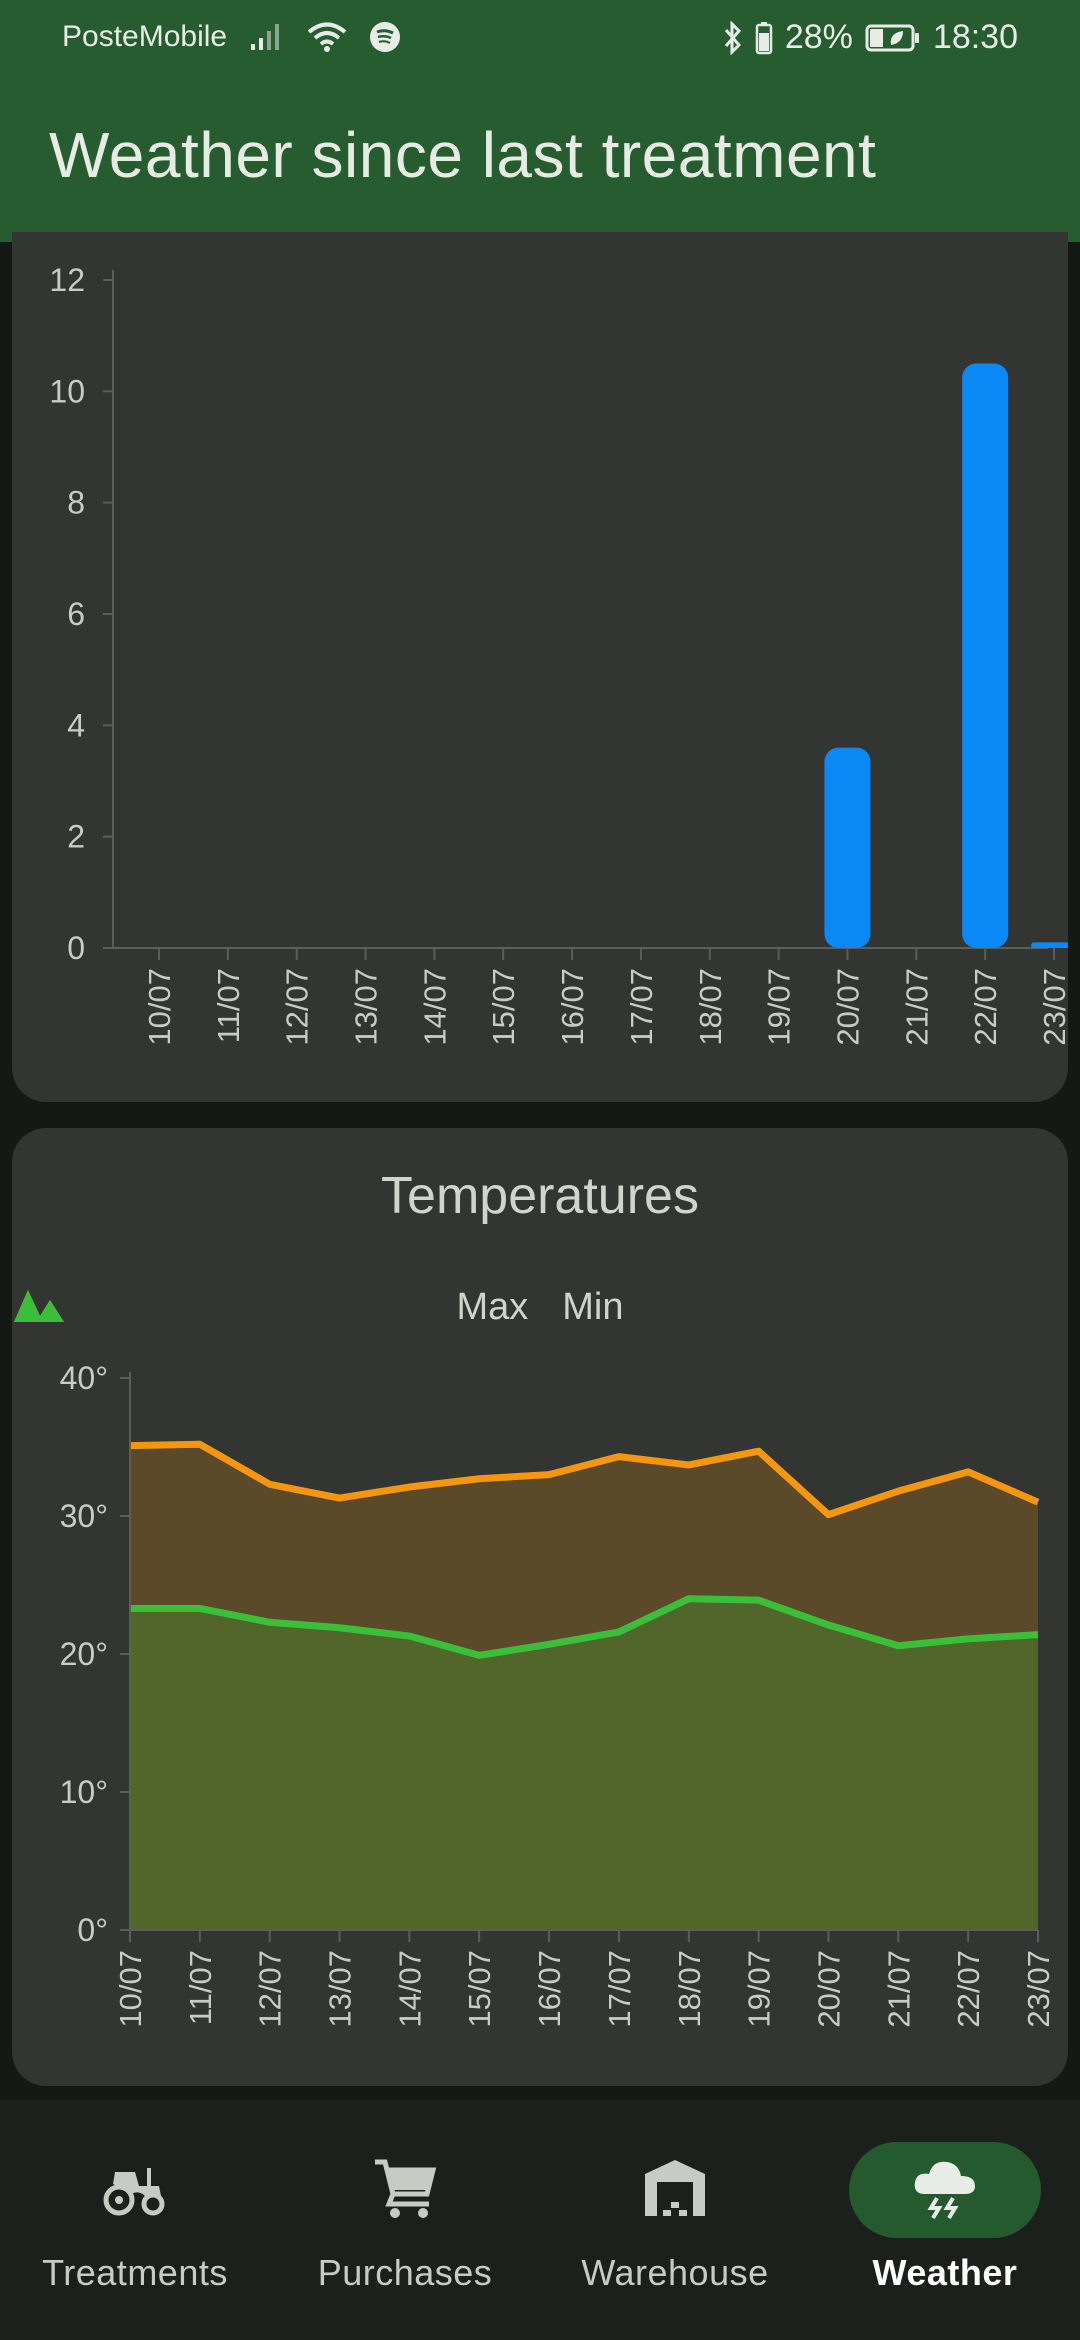  Describe the element at coordinates (406, 2188) in the screenshot. I see `cart-icon` at that location.